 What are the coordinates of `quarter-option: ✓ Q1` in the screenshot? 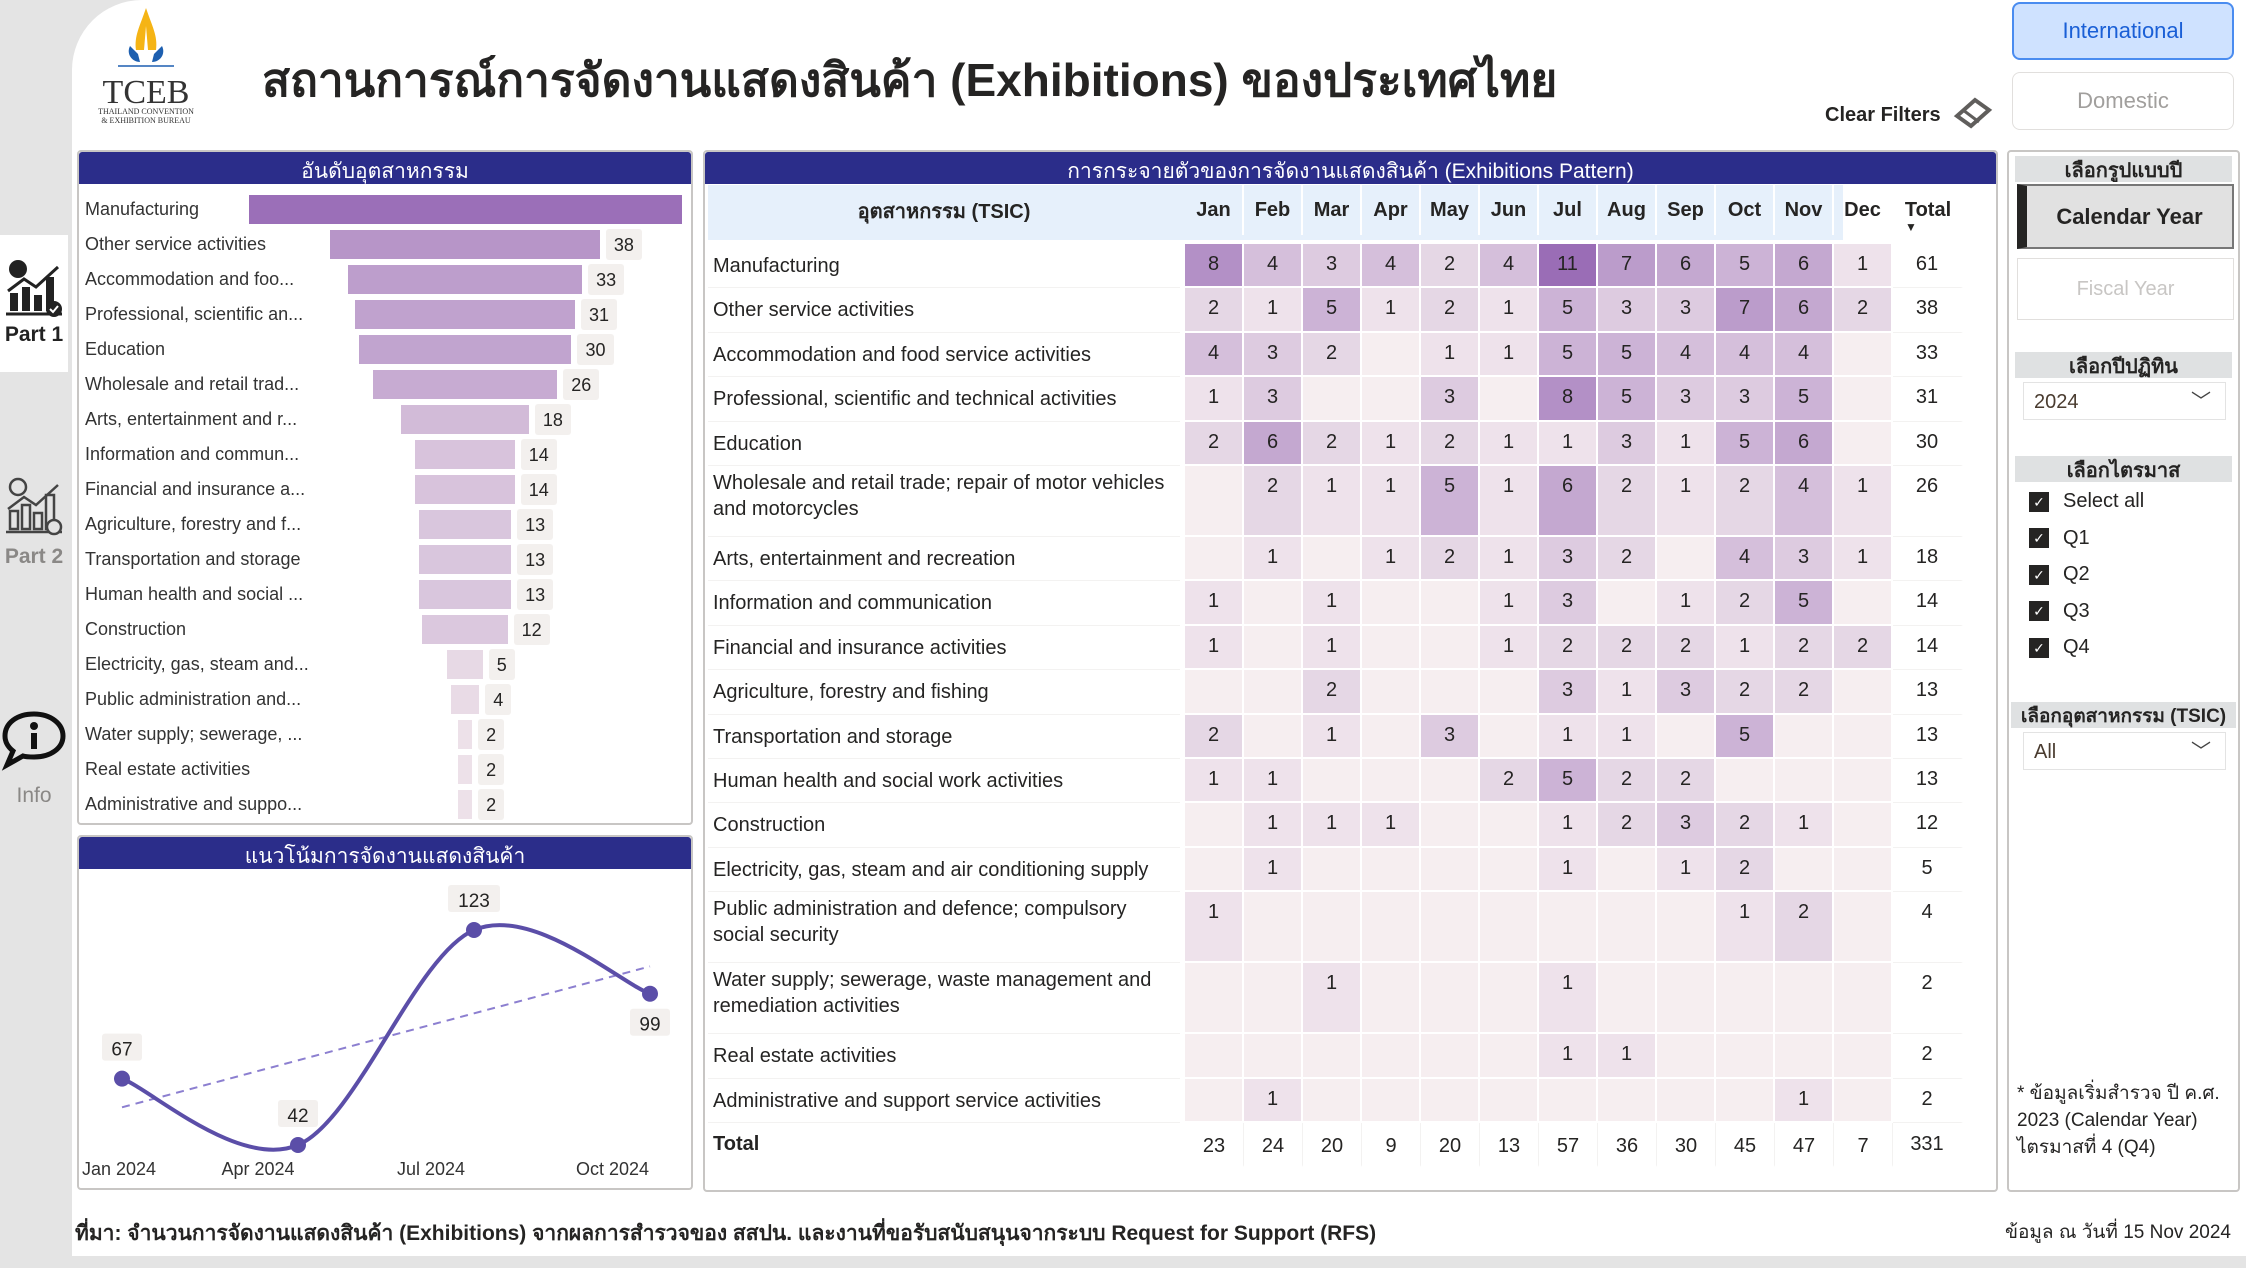 It's located at (2059, 540).